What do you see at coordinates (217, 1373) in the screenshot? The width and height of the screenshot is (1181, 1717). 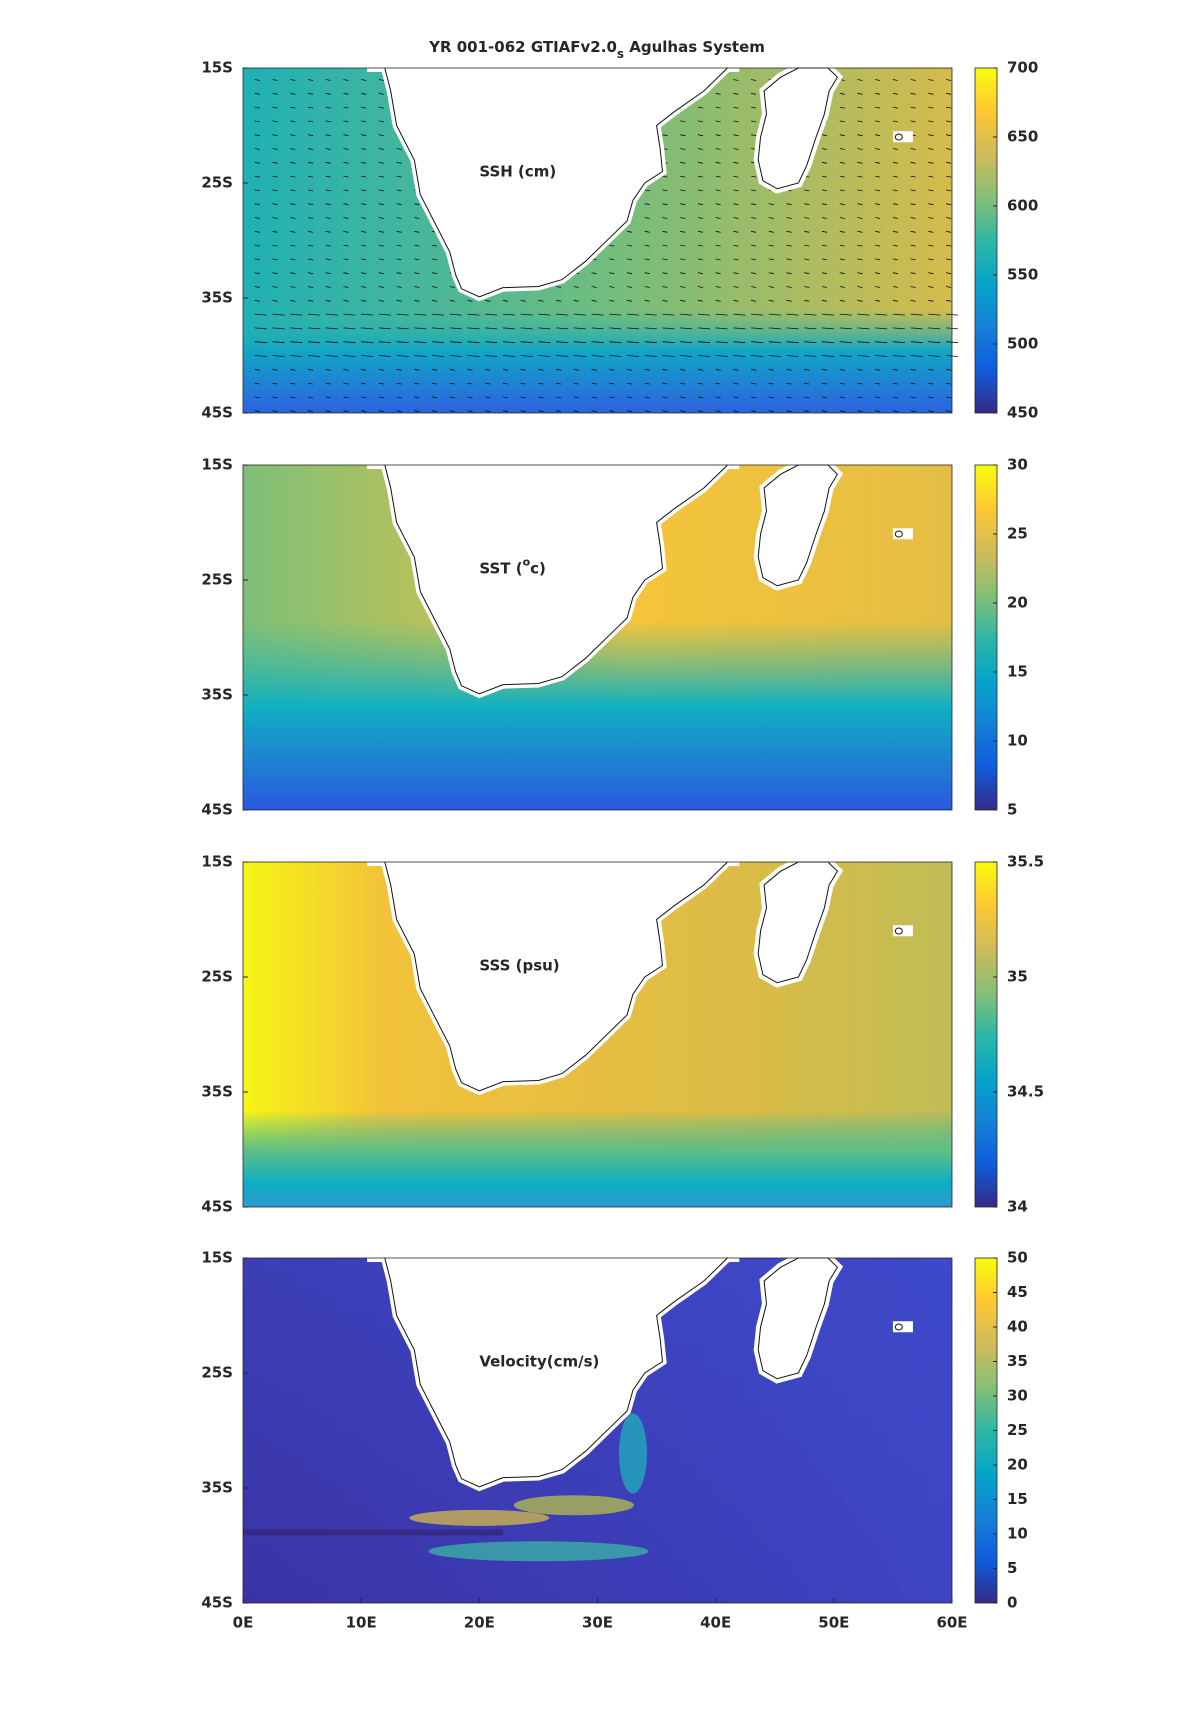 I see `y-tick-label: 25S` at bounding box center [217, 1373].